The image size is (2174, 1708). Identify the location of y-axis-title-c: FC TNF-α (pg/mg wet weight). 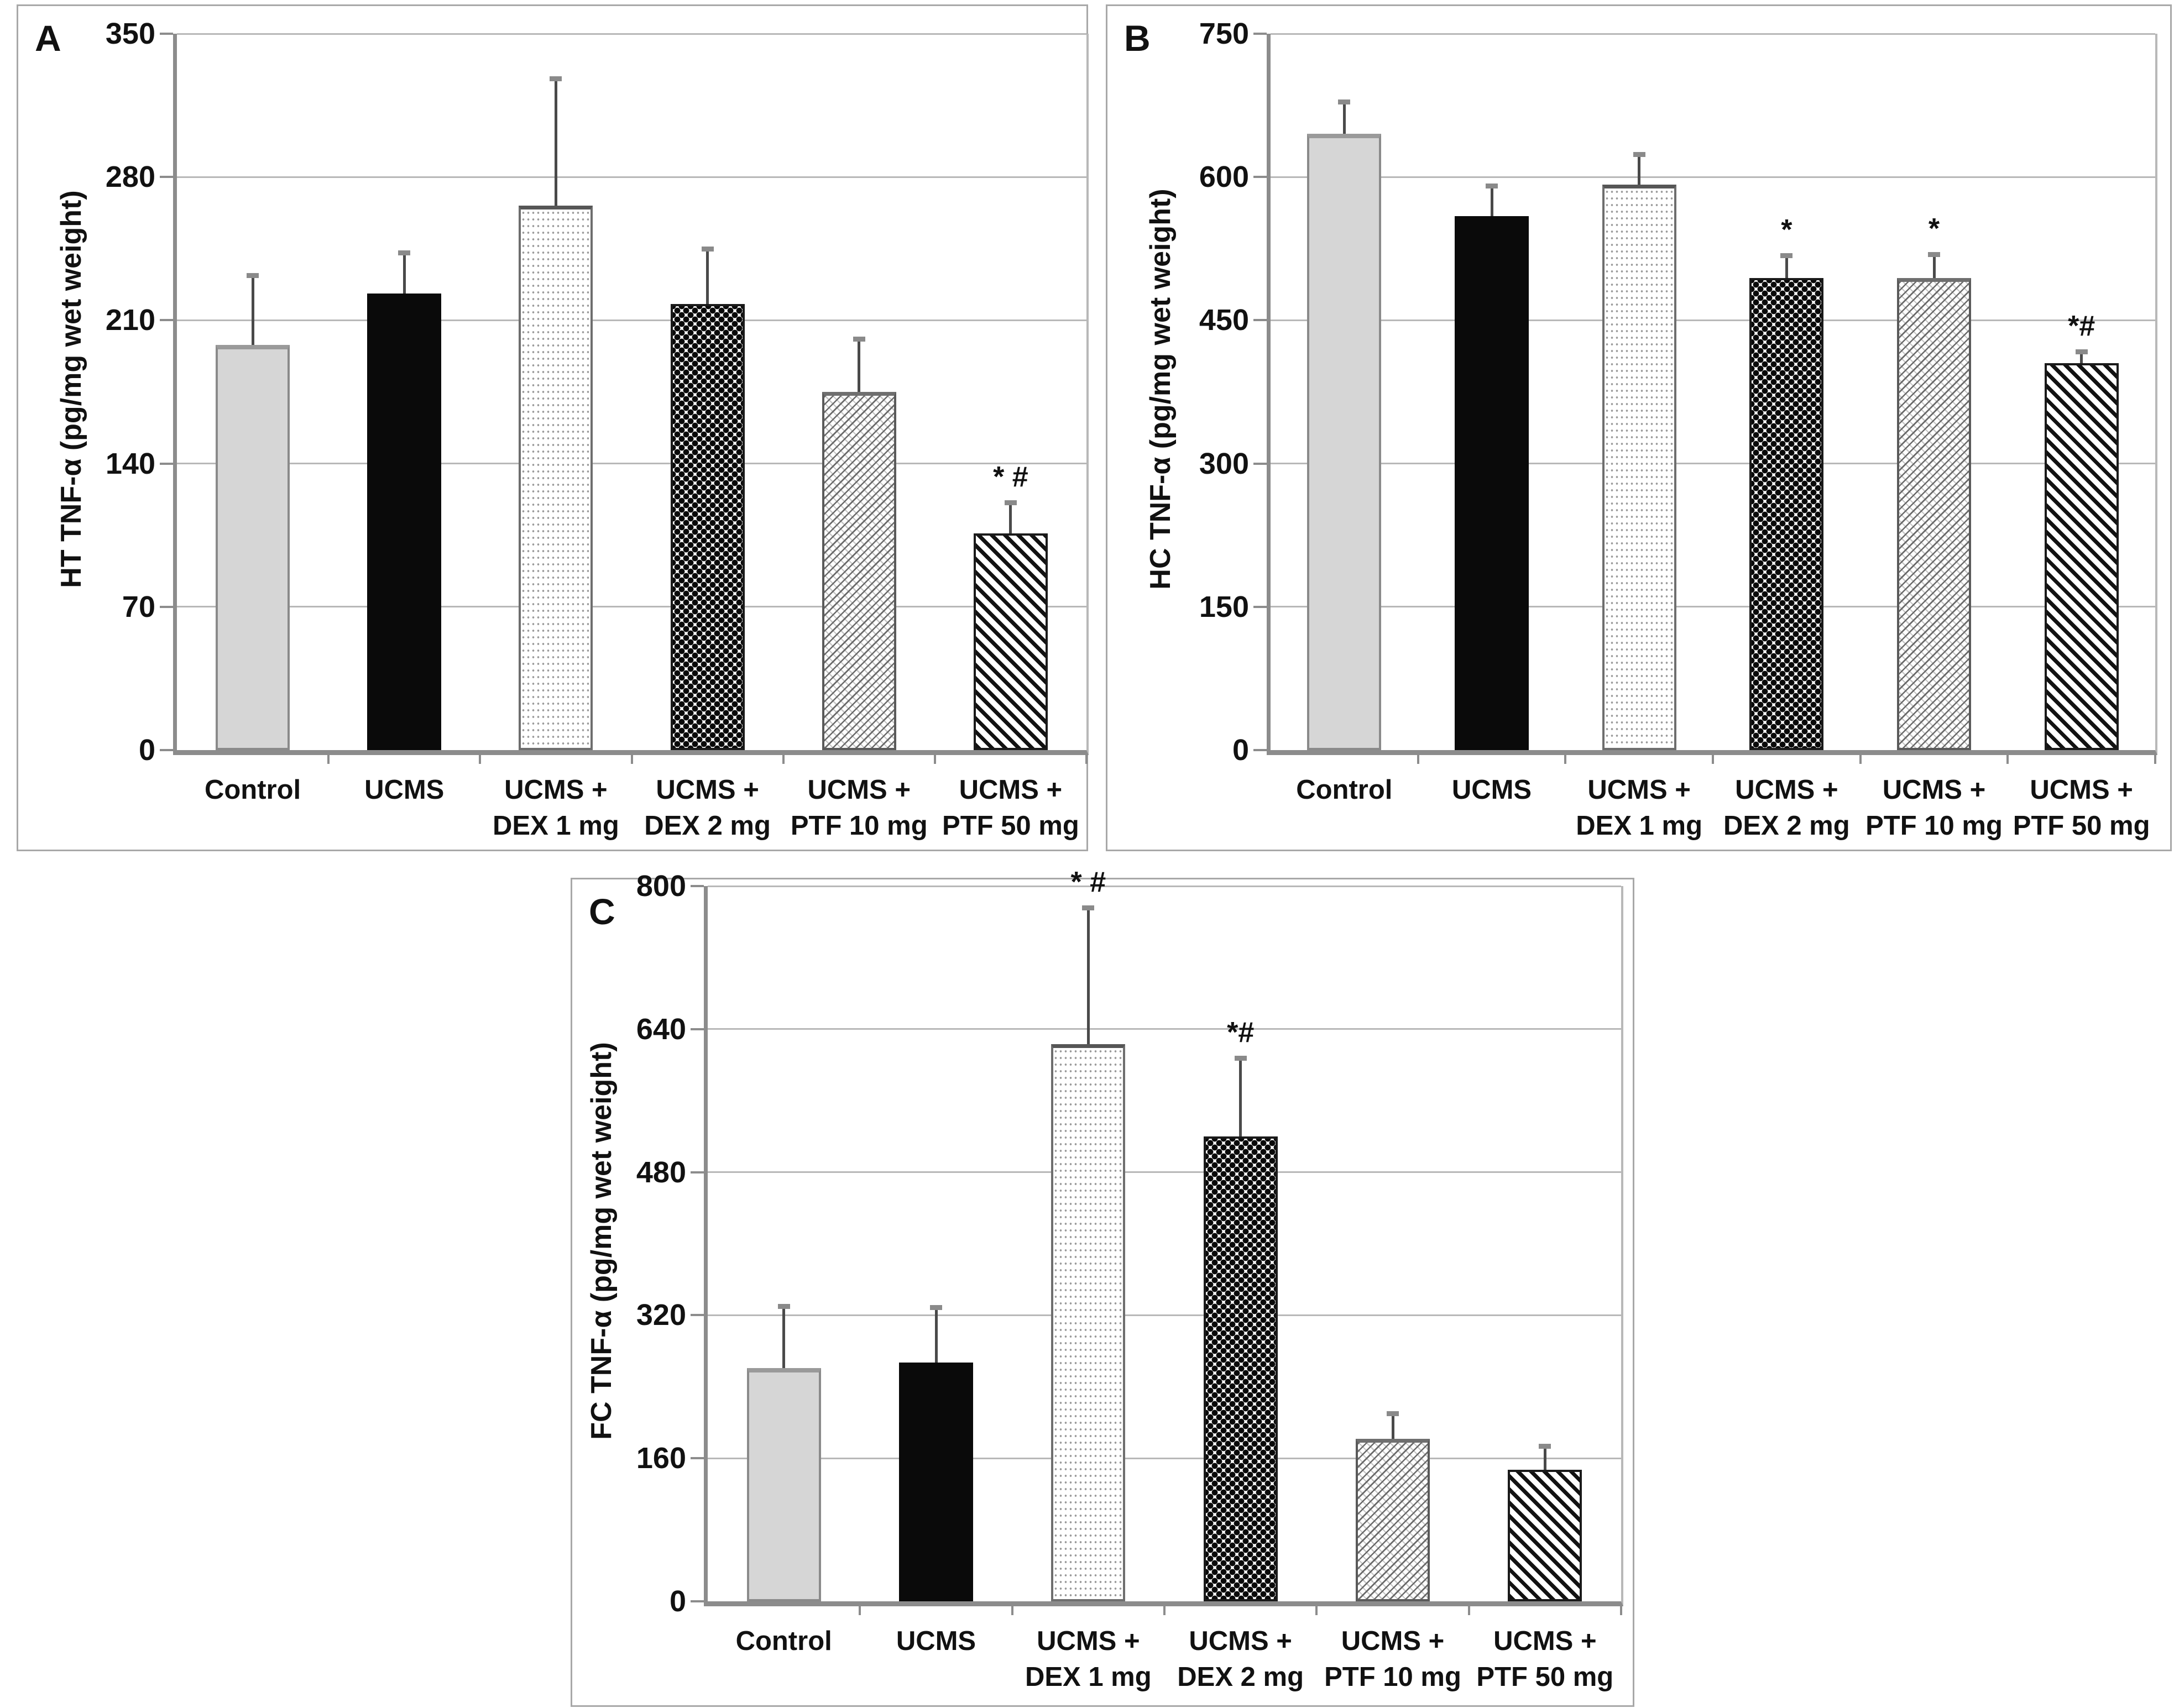
(602, 1241).